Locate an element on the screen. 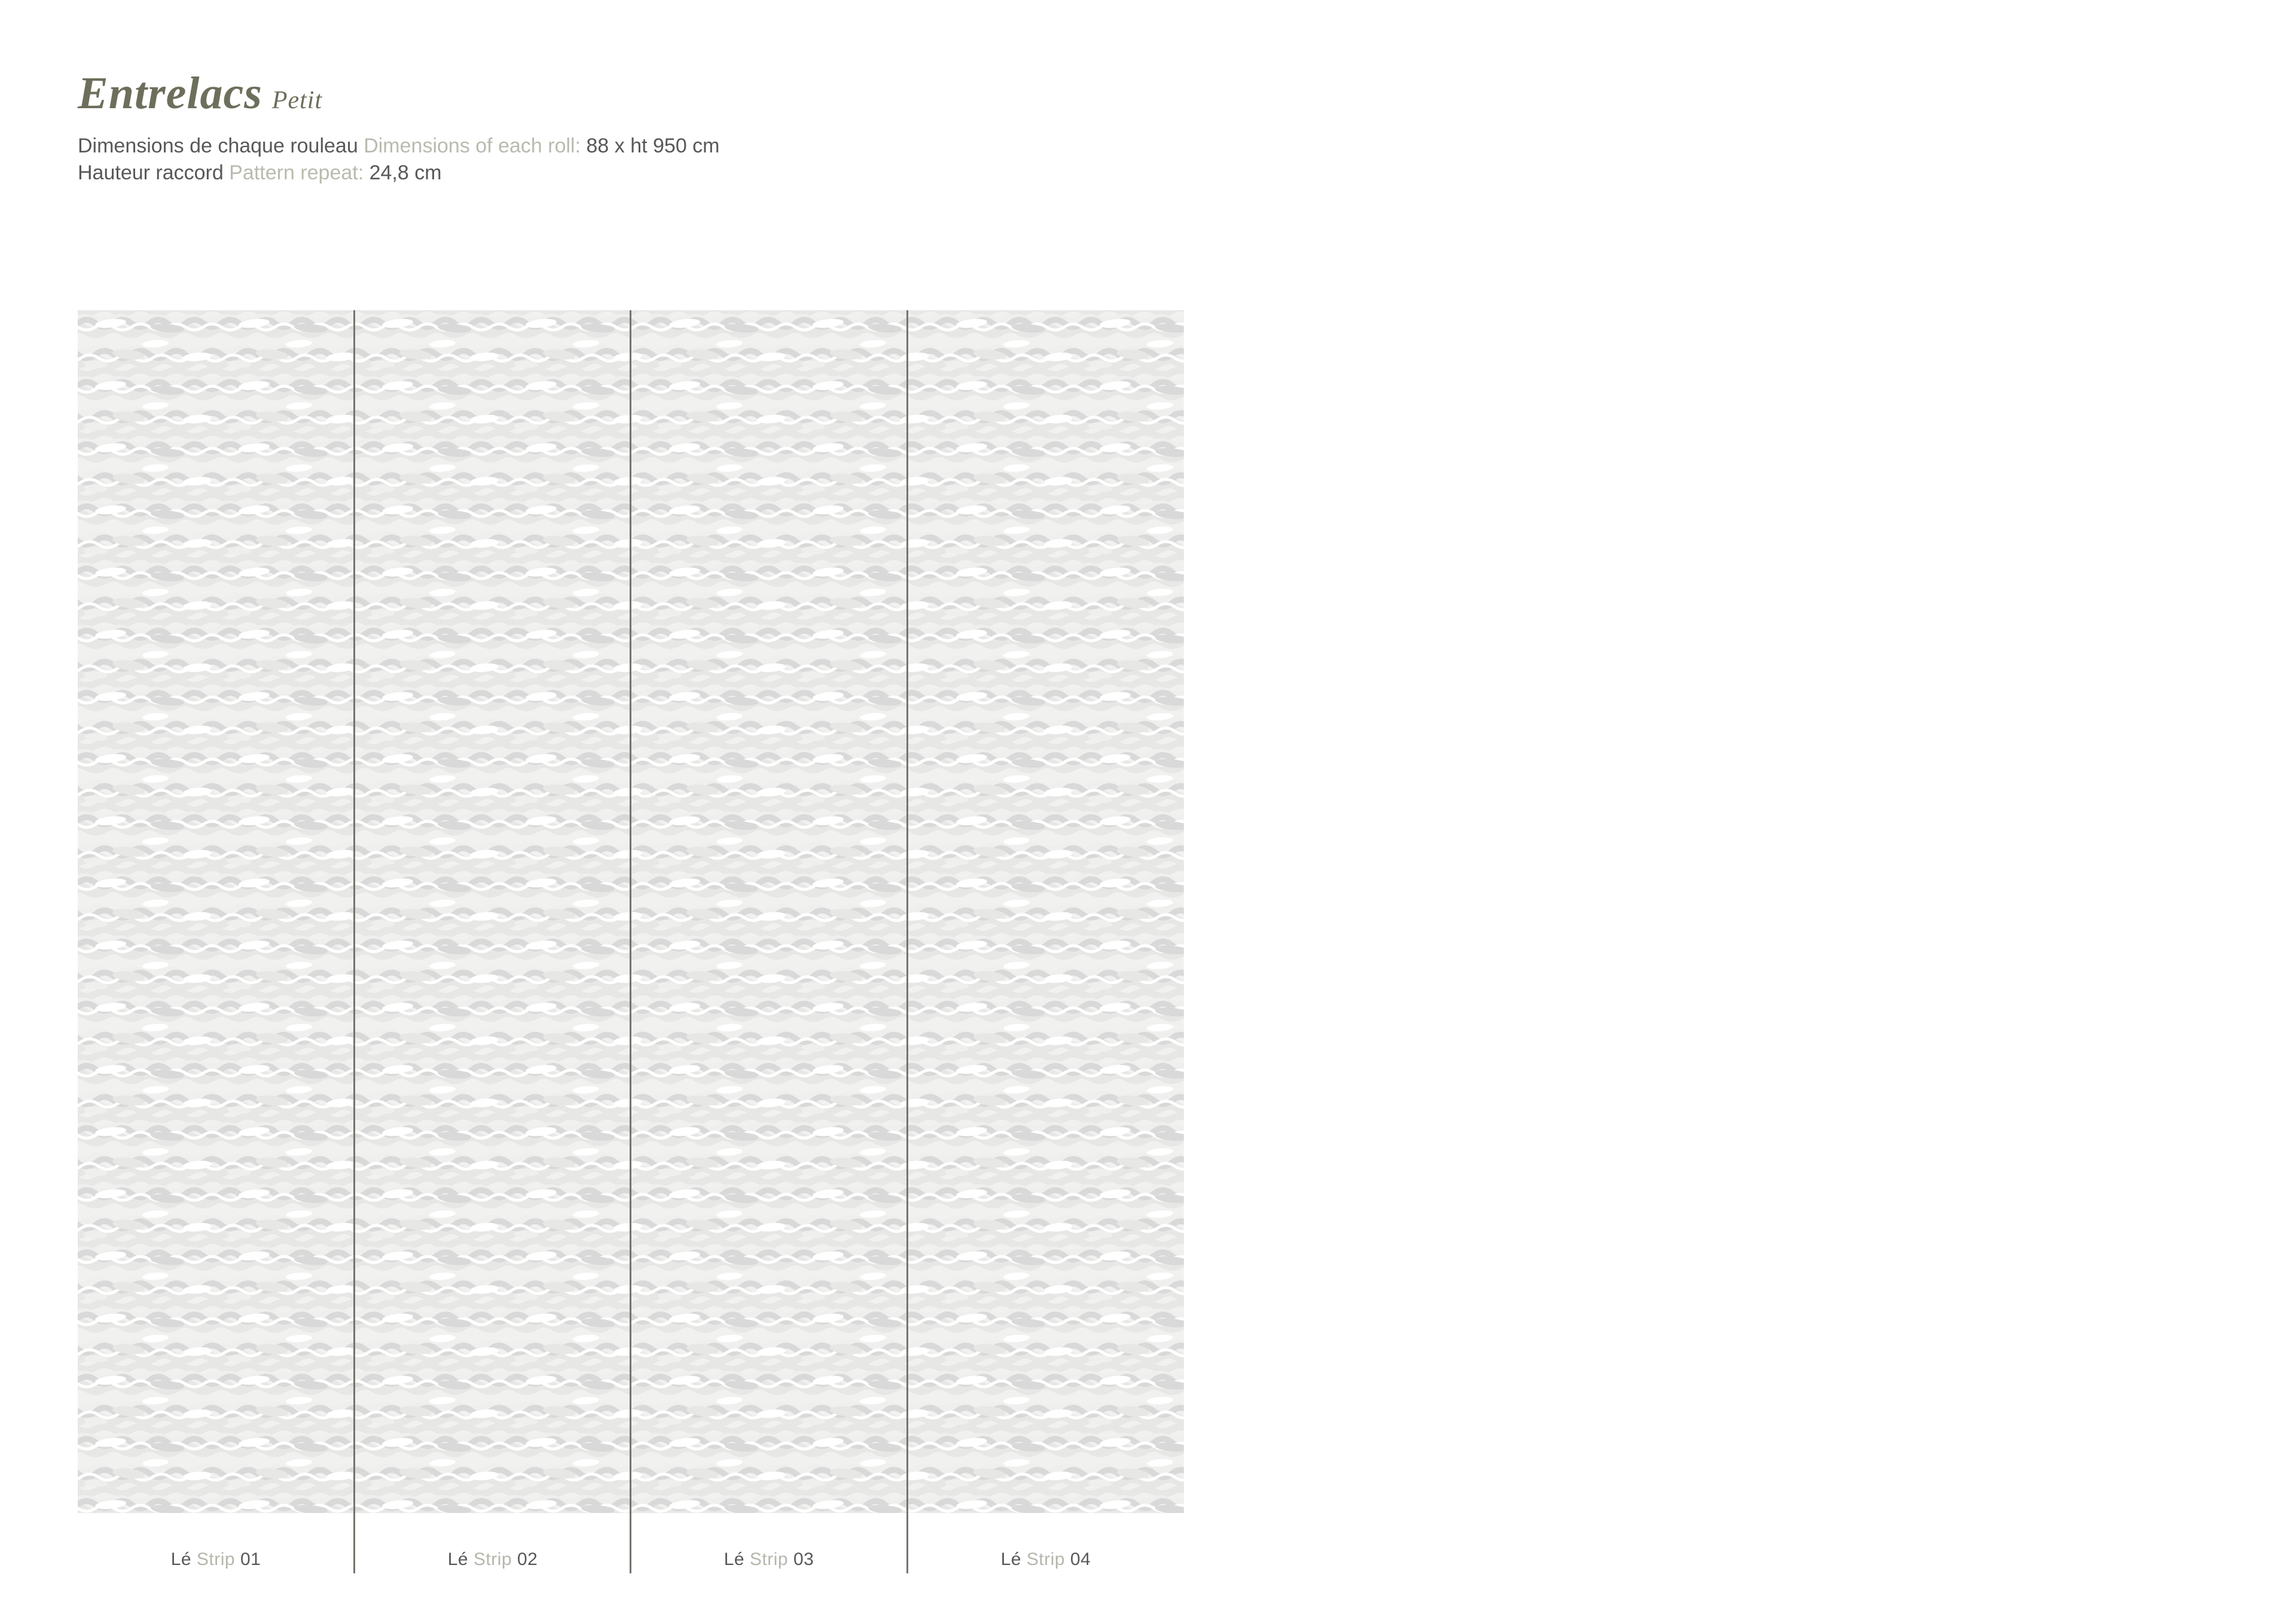 The width and height of the screenshot is (2296, 1617). spec-line-pattern-repeat: Hauteur raccord Pattern repeat: 24,8 cm is located at coordinates (399, 173).